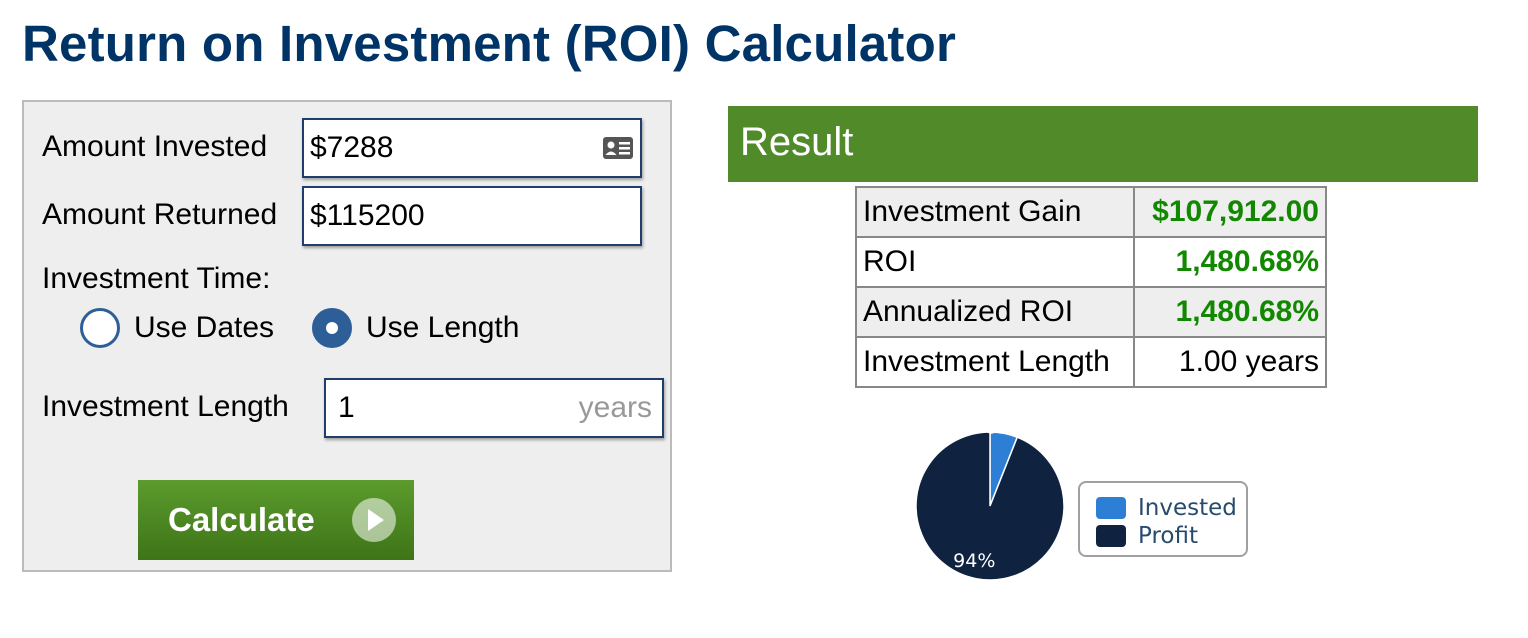 The height and width of the screenshot is (638, 1528). Describe the element at coordinates (974, 561) in the screenshot. I see `pie-label-profit: 94%` at that location.